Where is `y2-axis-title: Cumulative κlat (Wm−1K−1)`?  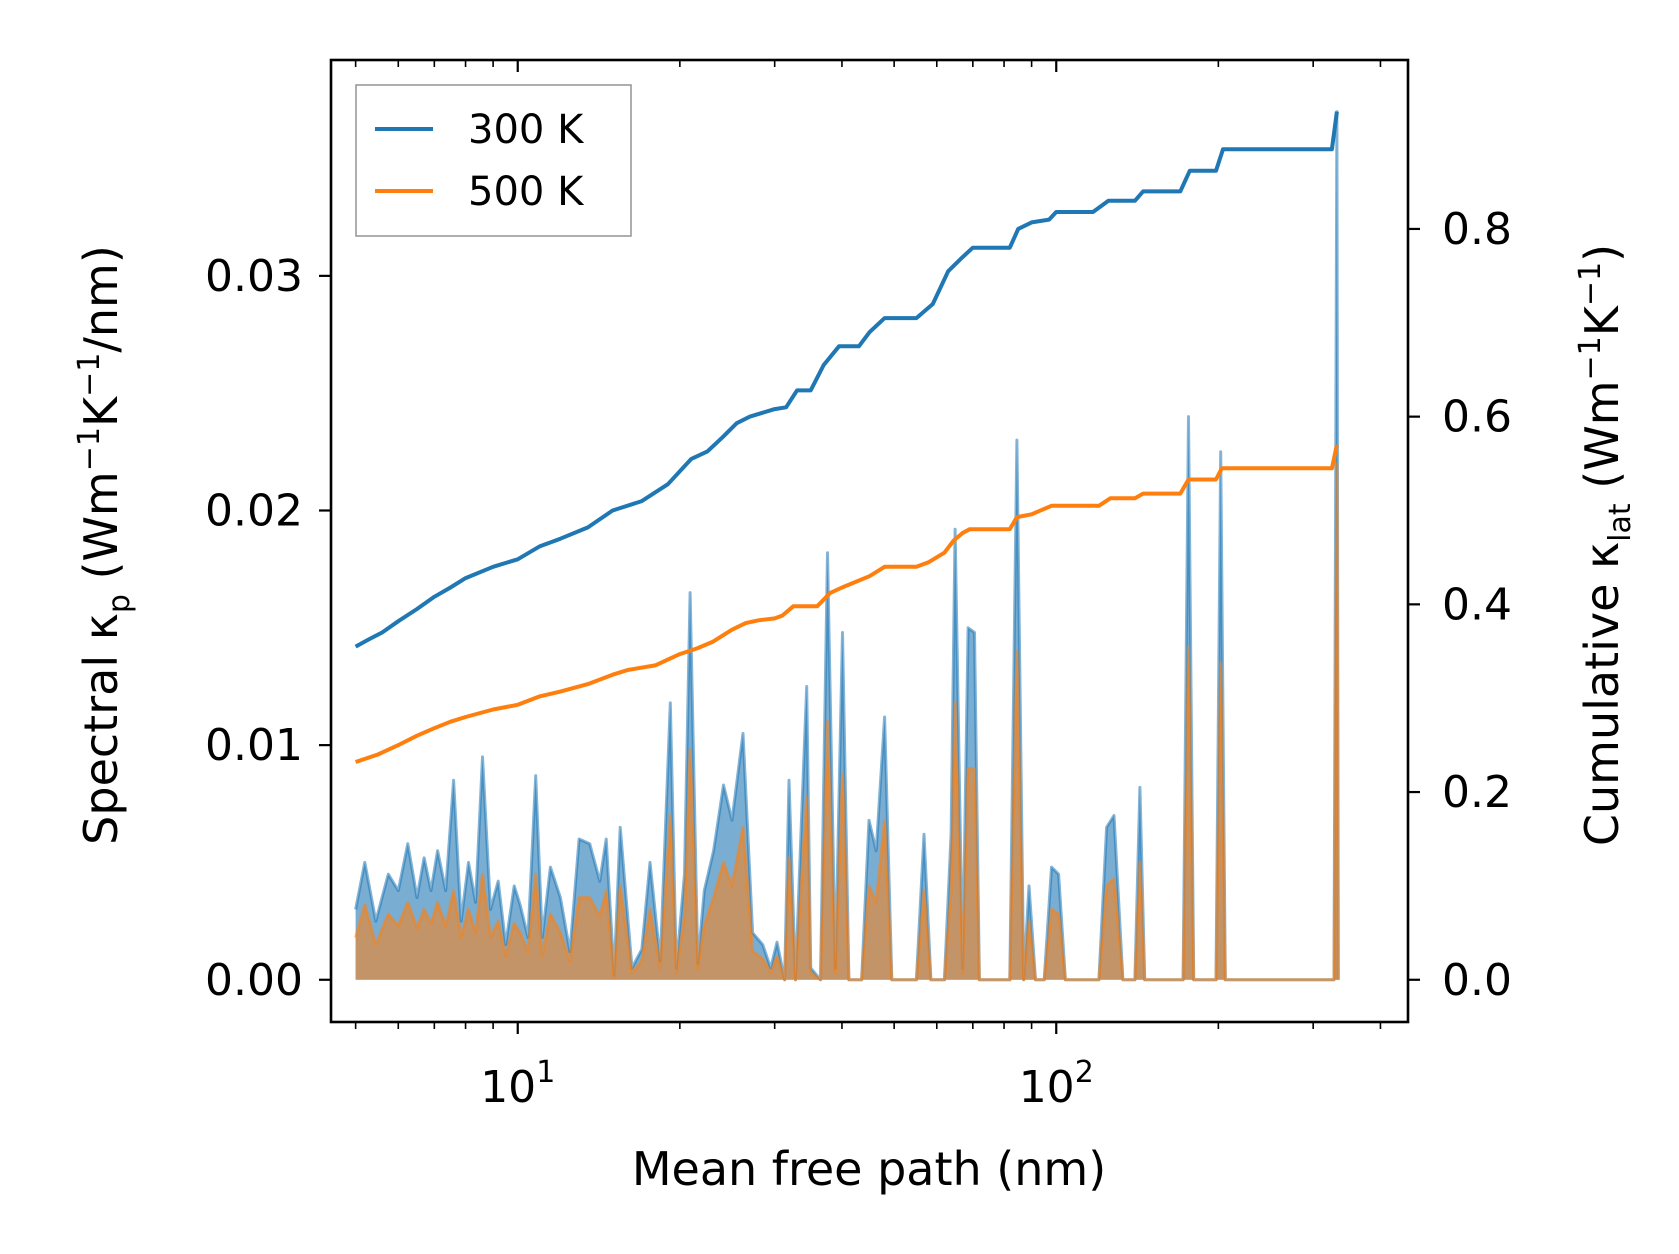
y2-axis-title: Cumulative κlat (Wm−1K−1) is located at coordinates (1605, 545).